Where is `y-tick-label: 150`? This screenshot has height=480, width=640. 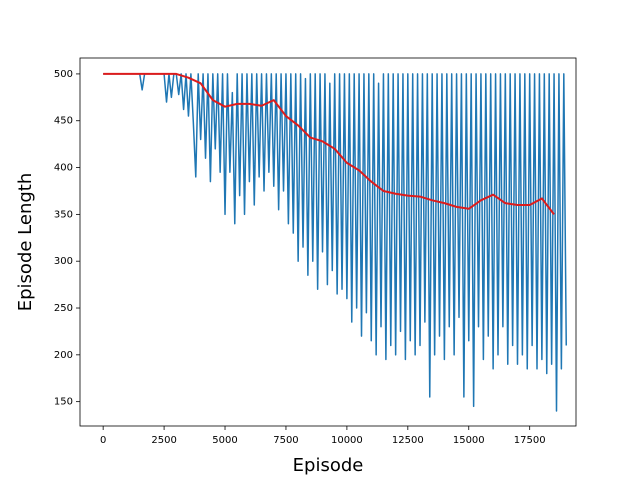
y-tick-label: 150 is located at coordinates (63, 402).